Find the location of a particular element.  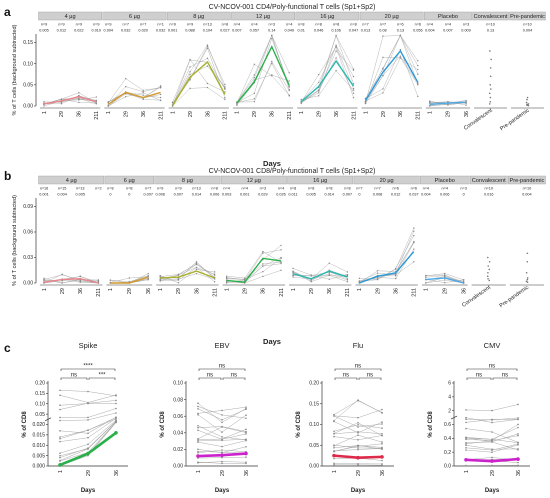

group-16-g-n-label: n=8 is located at coordinates (336, 25).